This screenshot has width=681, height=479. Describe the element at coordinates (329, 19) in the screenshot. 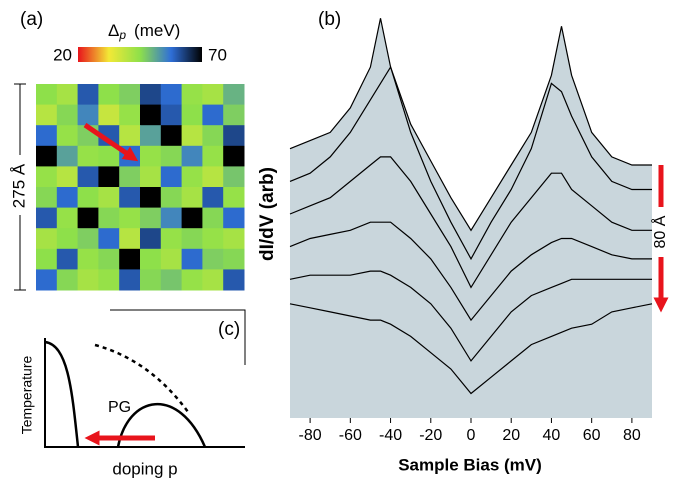

I see `panel-label: (b)` at that location.